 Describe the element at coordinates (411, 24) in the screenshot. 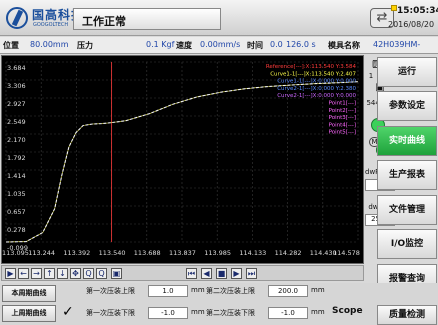

I see `clock-date: 2016/08/20` at that location.